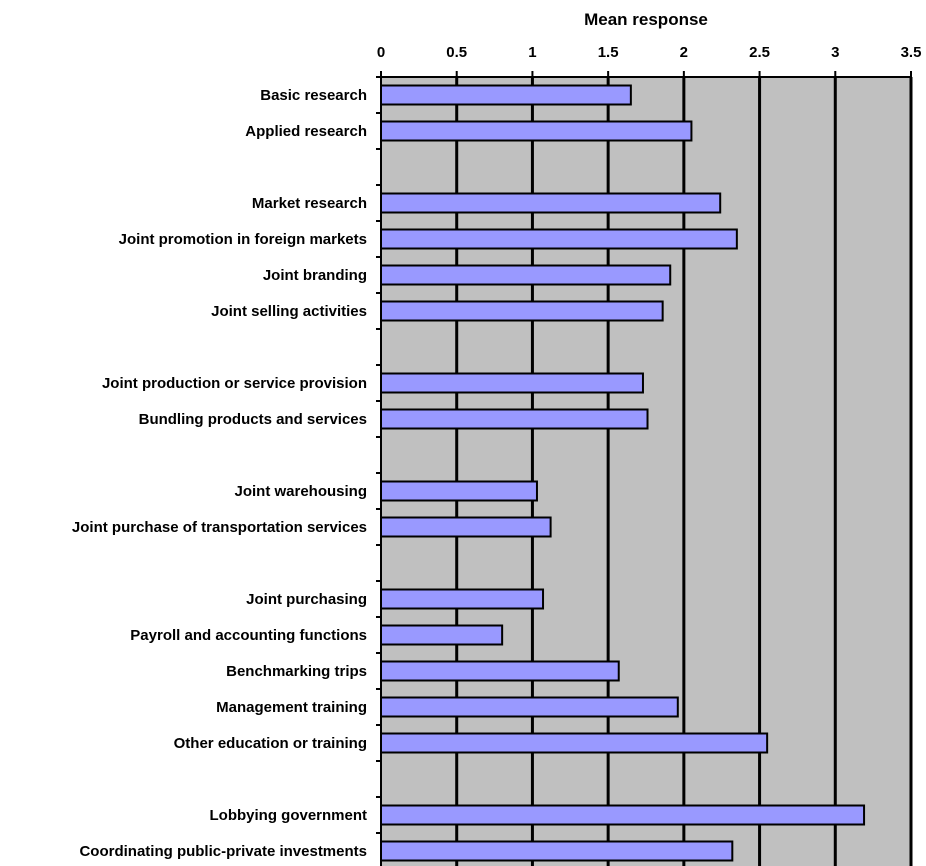 This screenshot has width=926, height=866. Describe the element at coordinates (532, 52) in the screenshot. I see `x-tick-label: 1` at that location.